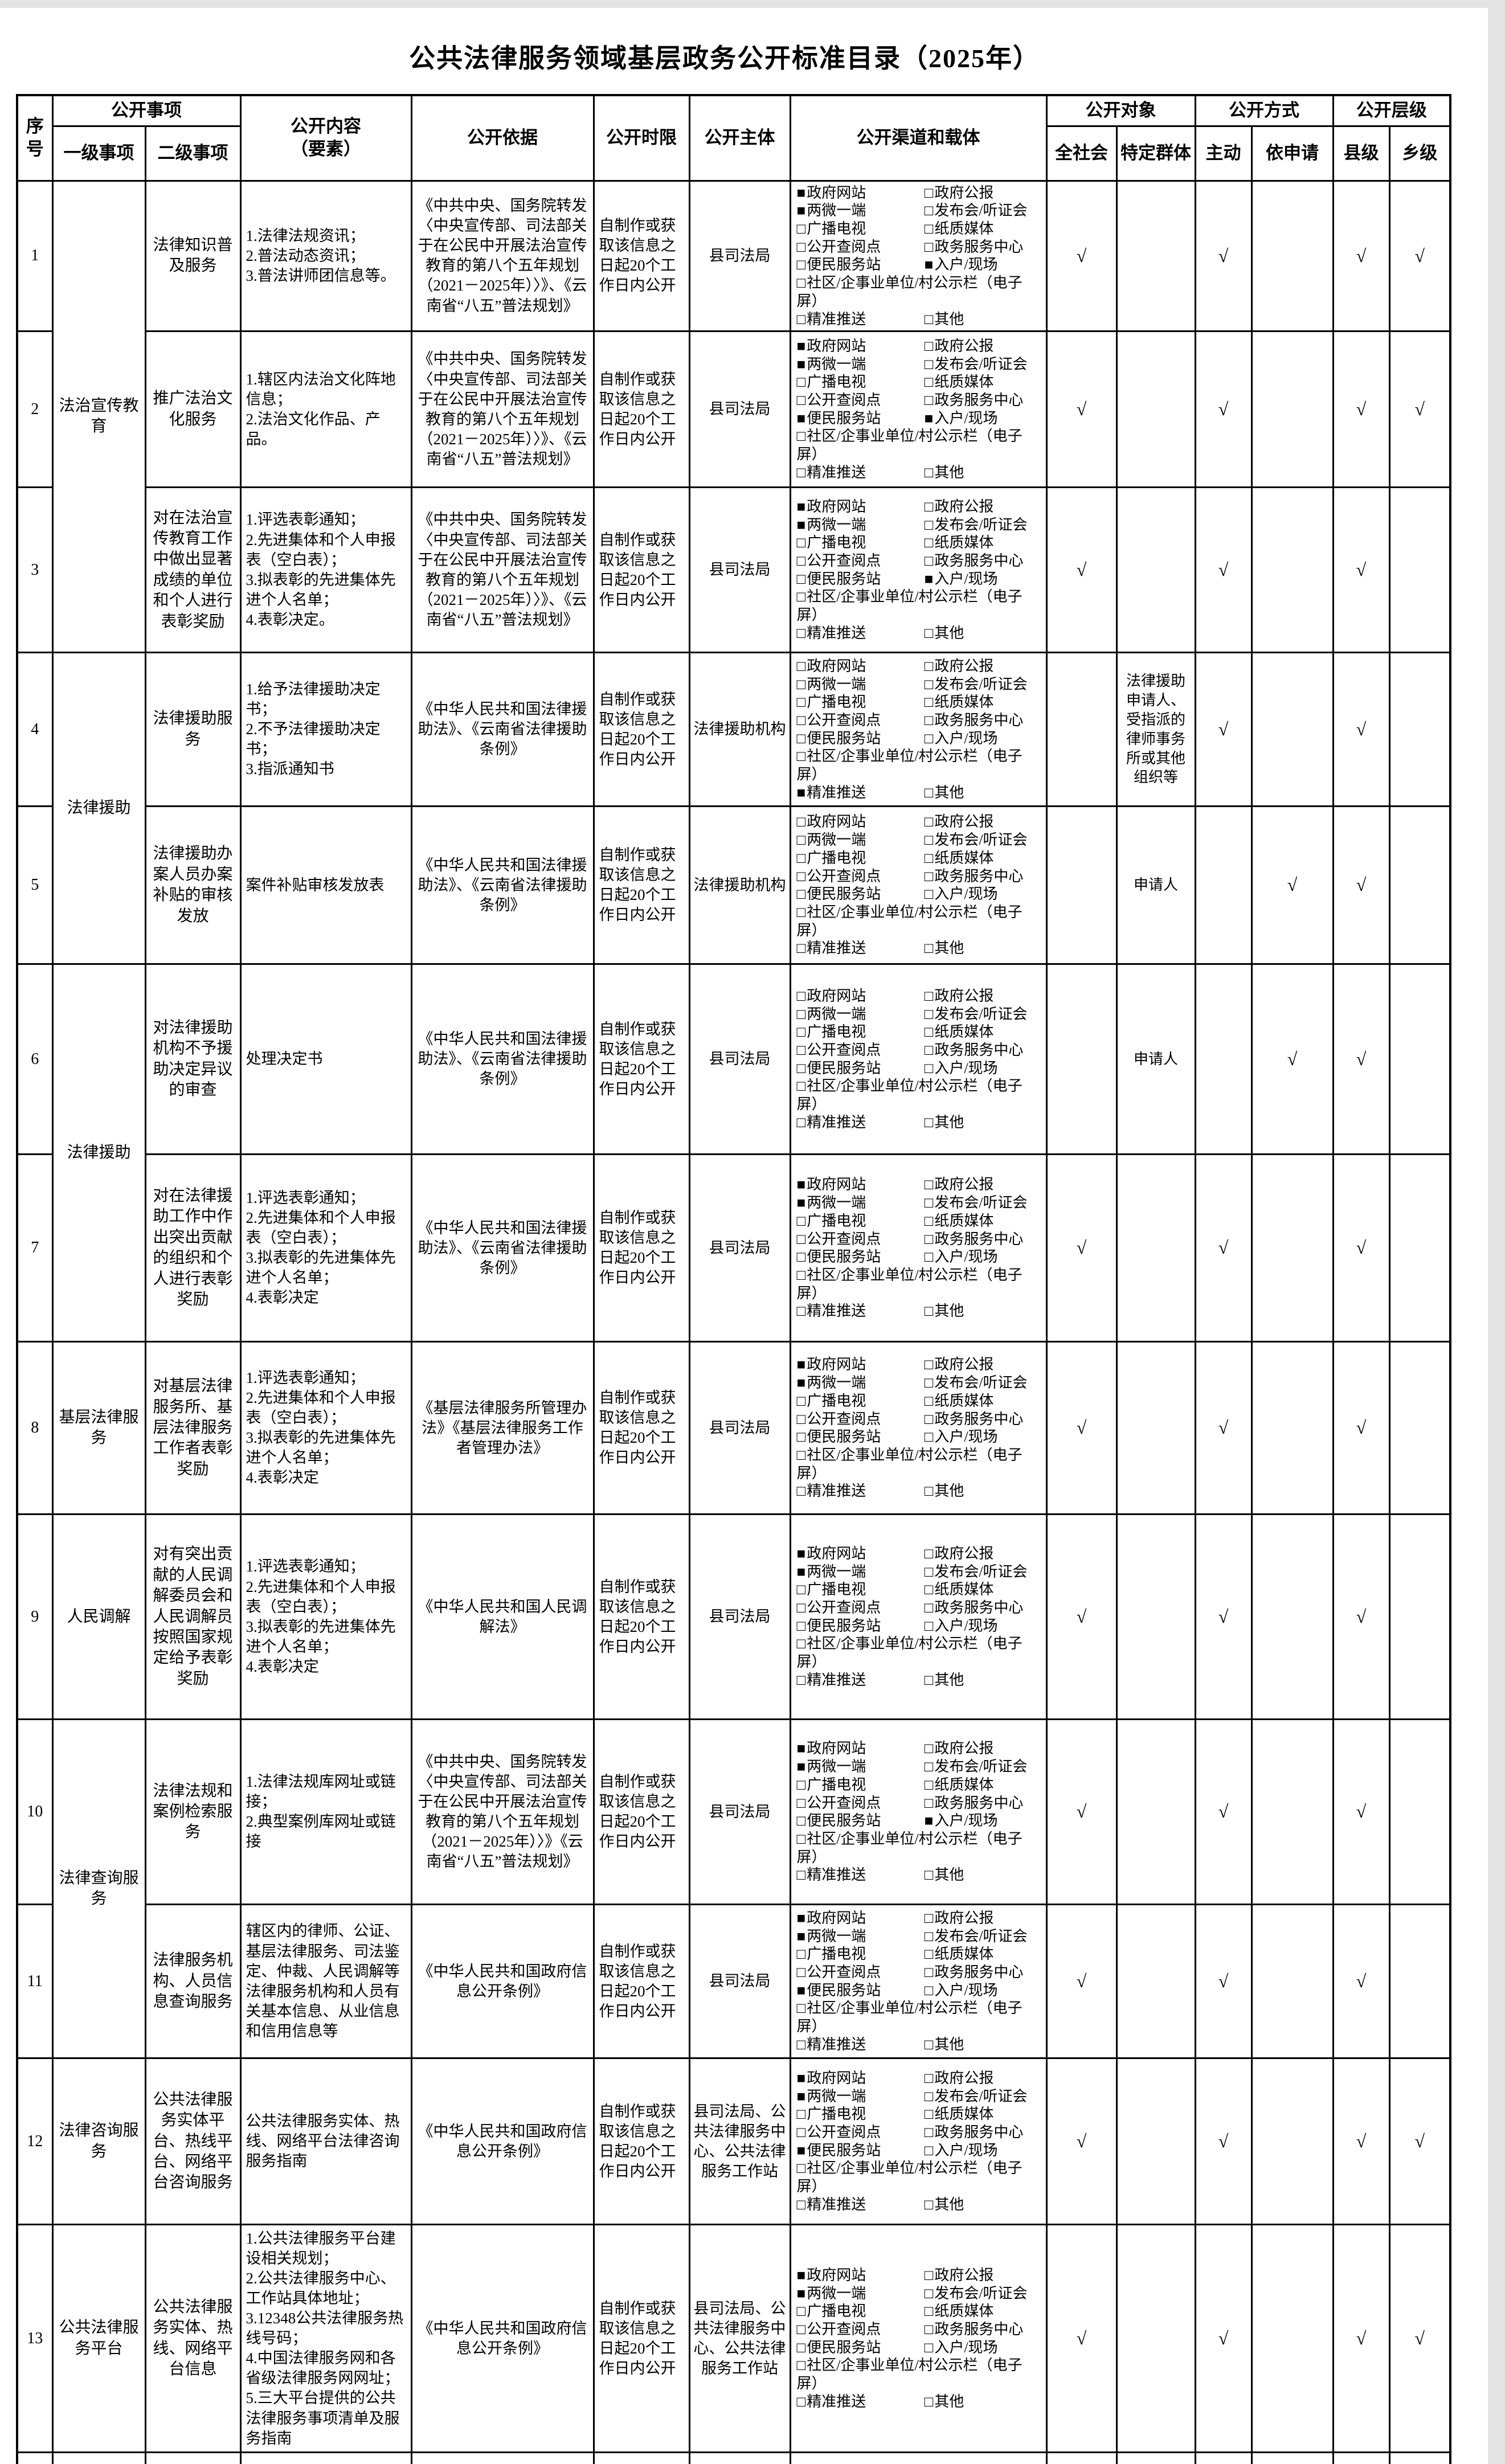 Image resolution: width=1505 pixels, height=2464 pixels. I want to click on cell-subject: 县司法局, so click(739, 1248).